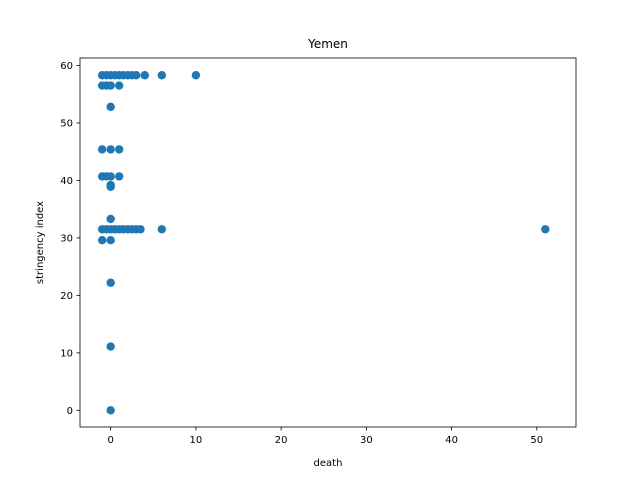 This screenshot has width=640, height=480. Describe the element at coordinates (70, 411) in the screenshot. I see `y-tick-label: 0` at that location.